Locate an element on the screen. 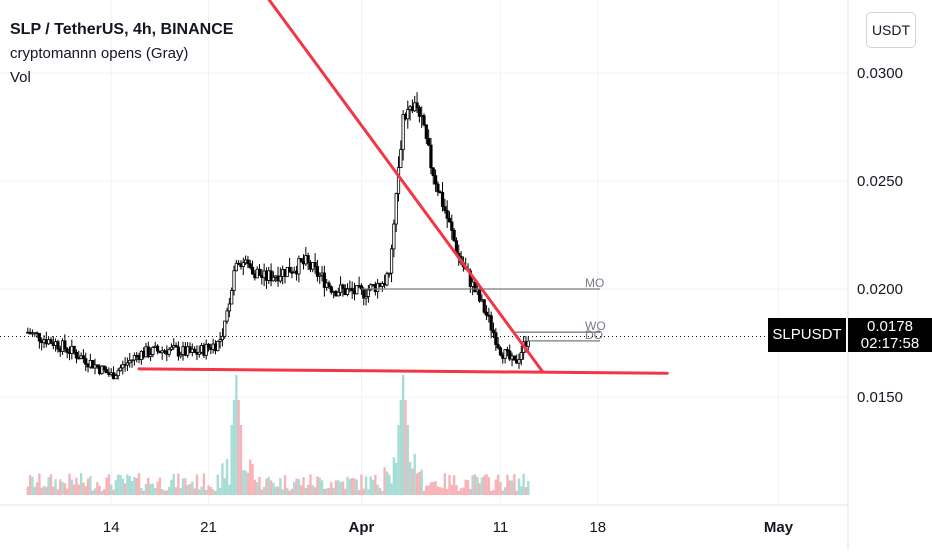 Image resolution: width=932 pixels, height=555 pixels. time-tick-label: 11 is located at coordinates (501, 527).